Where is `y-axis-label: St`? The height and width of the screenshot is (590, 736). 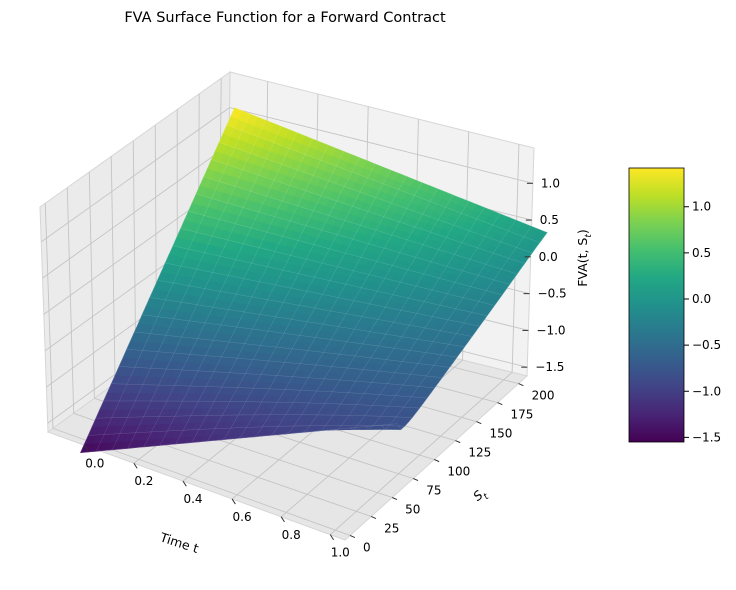 y-axis-label: St is located at coordinates (480, 496).